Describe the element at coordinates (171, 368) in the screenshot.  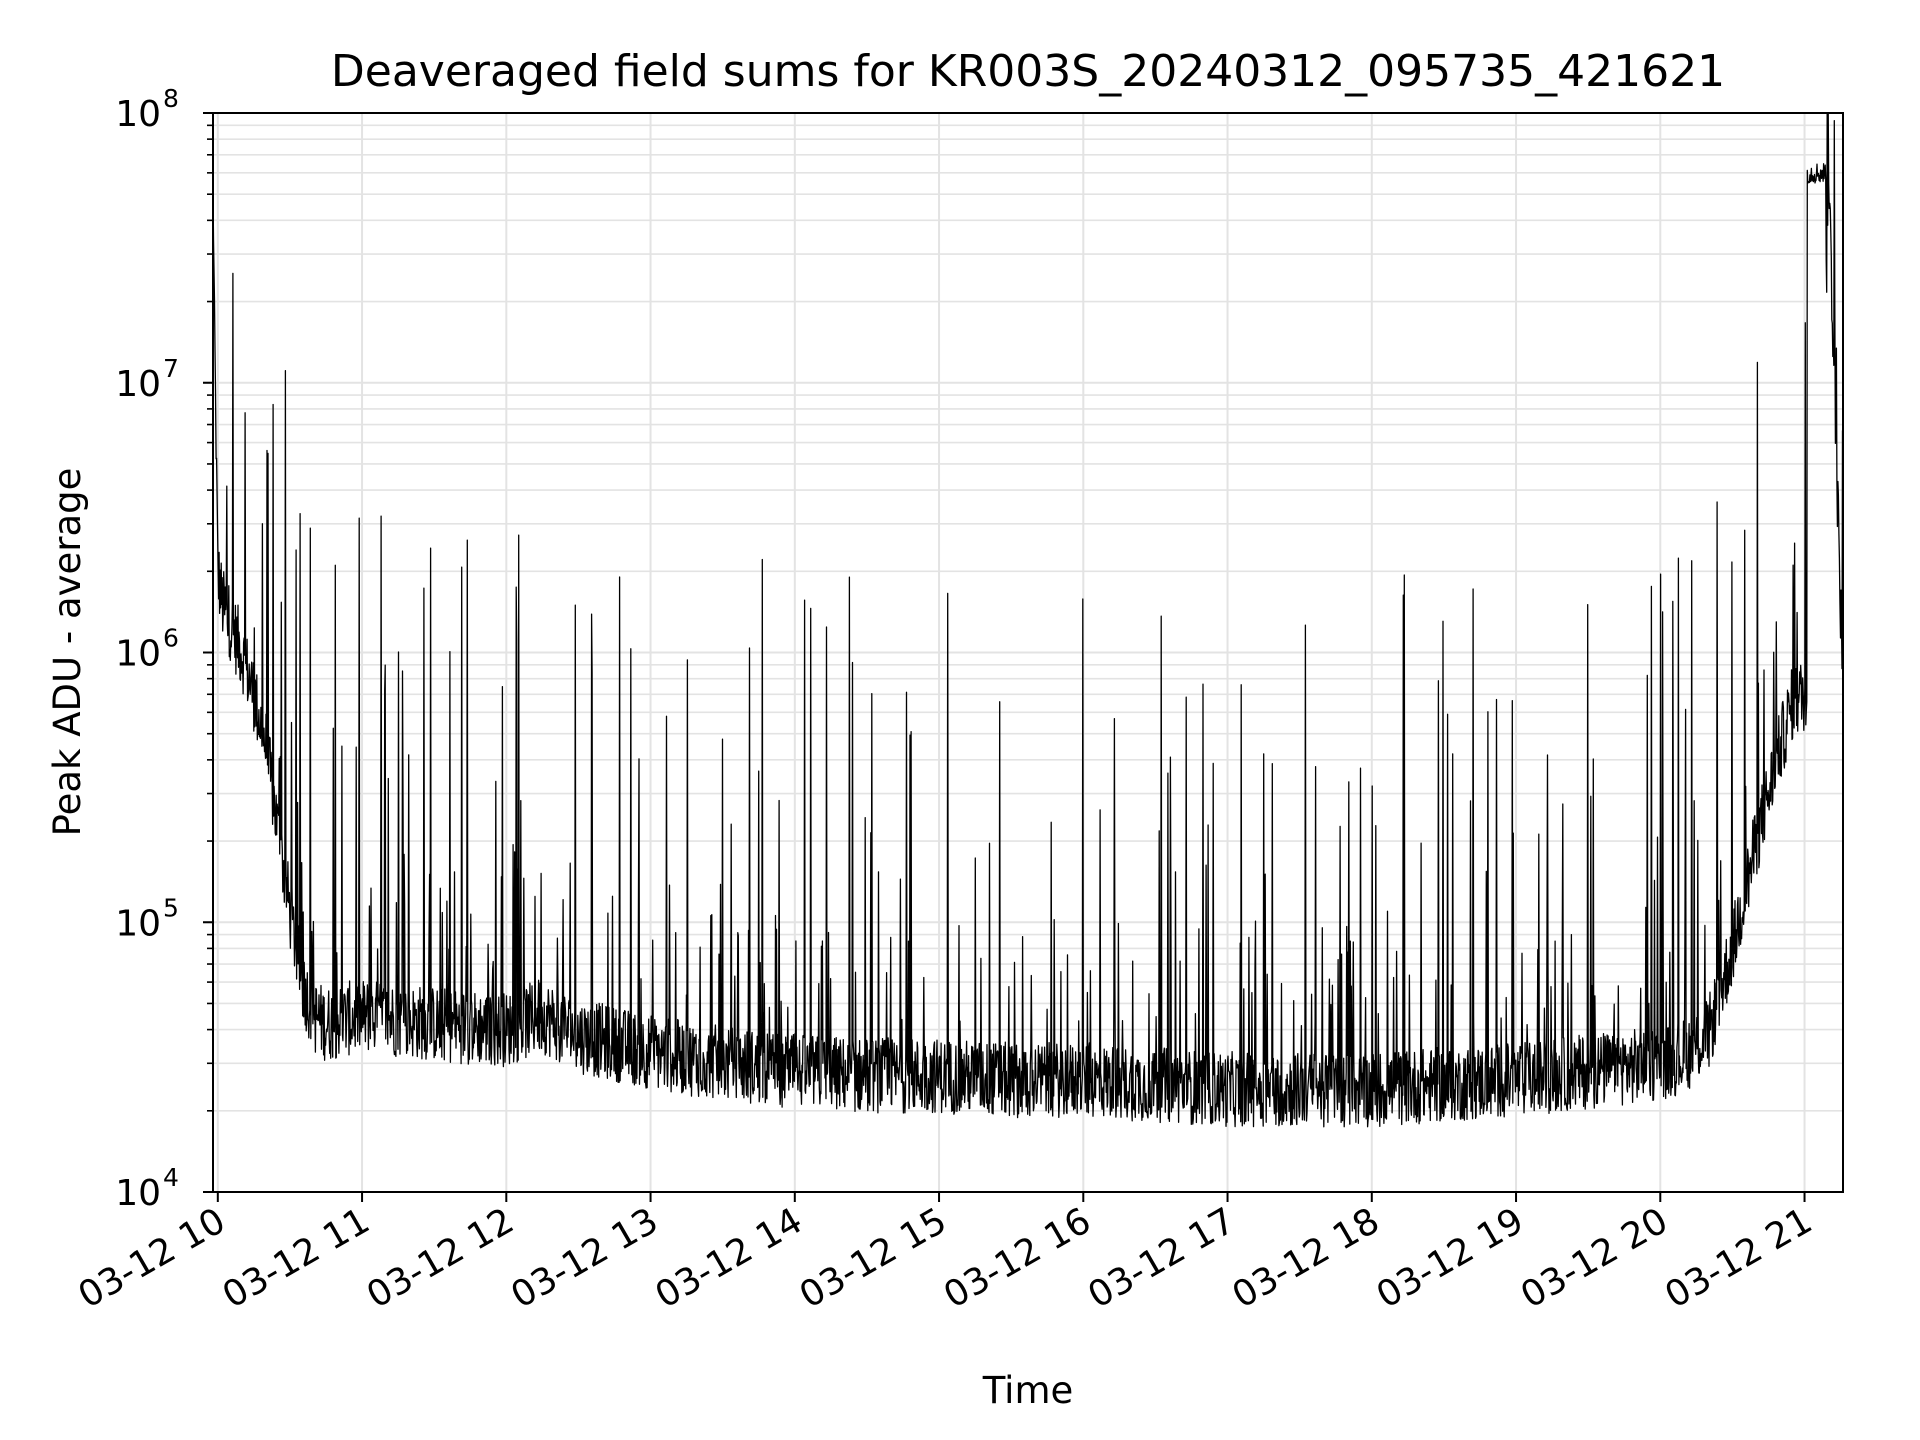
I see `y-tick-exponent: 7` at that location.